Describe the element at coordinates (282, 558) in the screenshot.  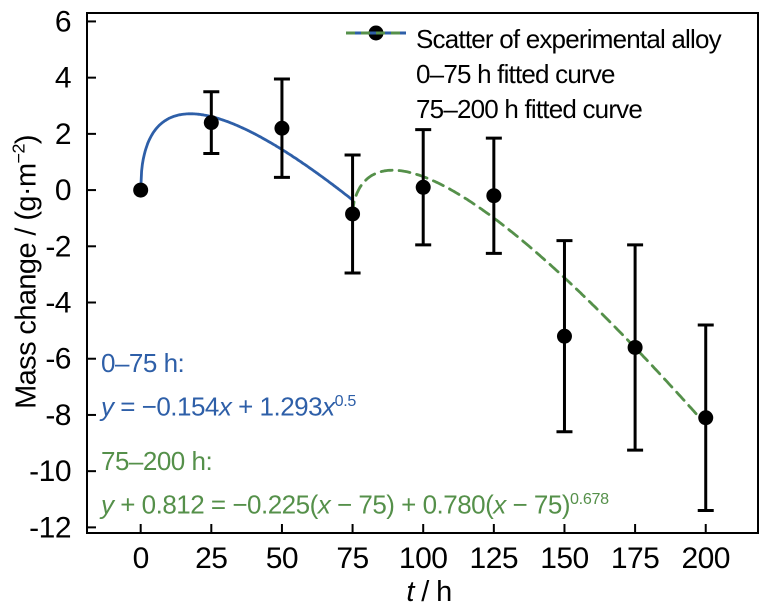
I see `x-tick-label: 50` at that location.